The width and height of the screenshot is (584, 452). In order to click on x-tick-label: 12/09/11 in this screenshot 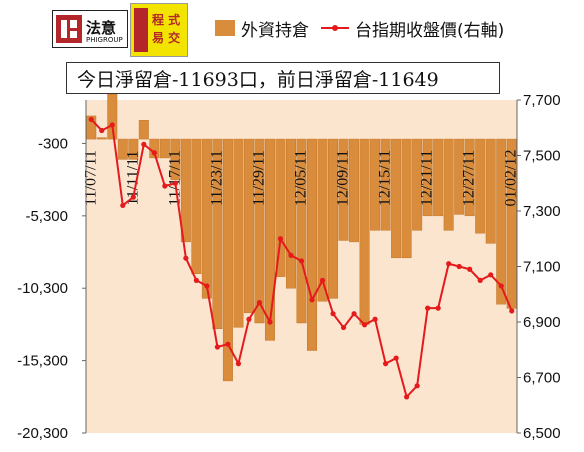, I will do `click(343, 178)`.